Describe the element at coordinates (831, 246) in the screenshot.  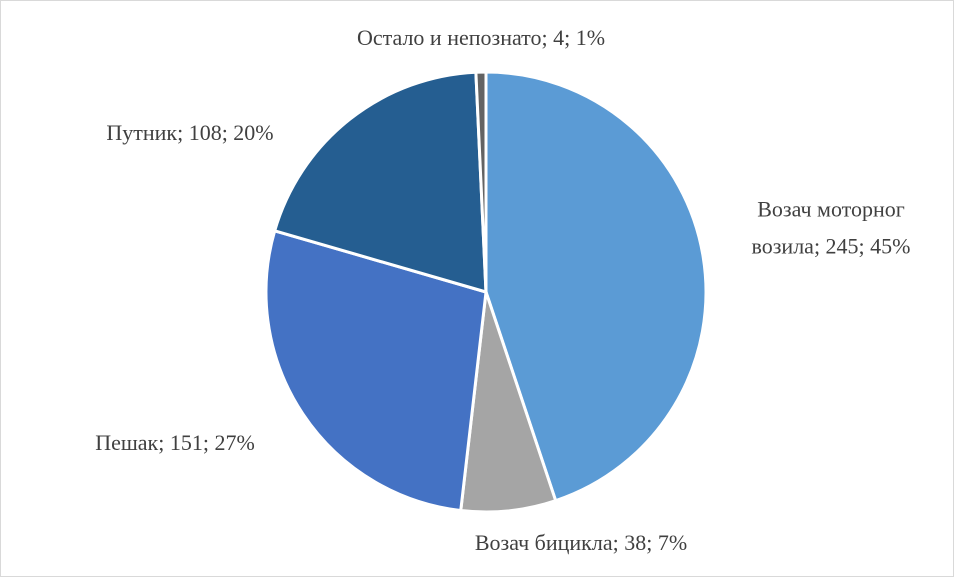
I see `data-label: возила; 245; 45%` at that location.